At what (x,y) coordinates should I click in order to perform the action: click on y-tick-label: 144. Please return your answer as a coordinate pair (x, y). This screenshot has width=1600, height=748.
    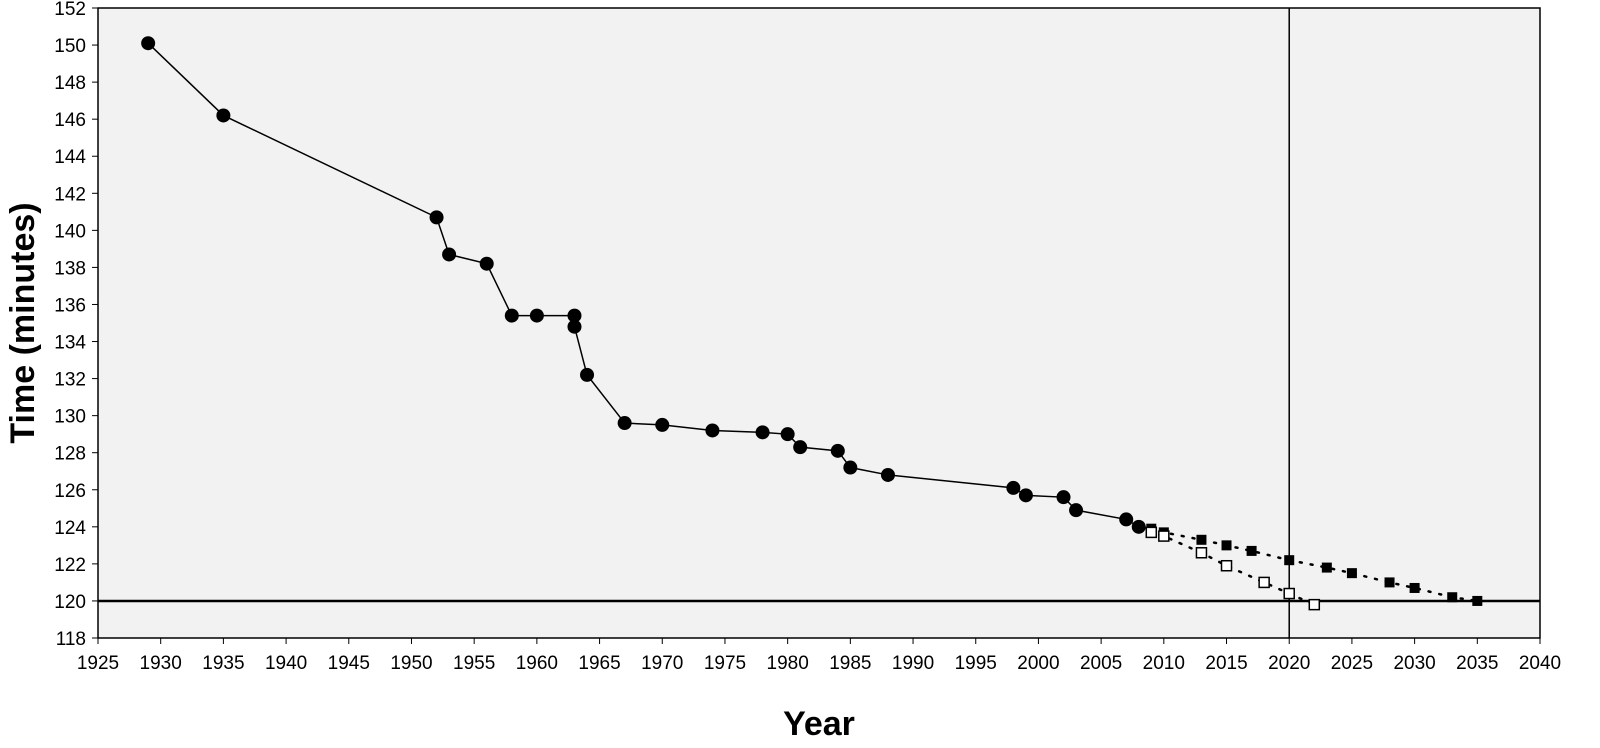
    Looking at the image, I should click on (70, 157).